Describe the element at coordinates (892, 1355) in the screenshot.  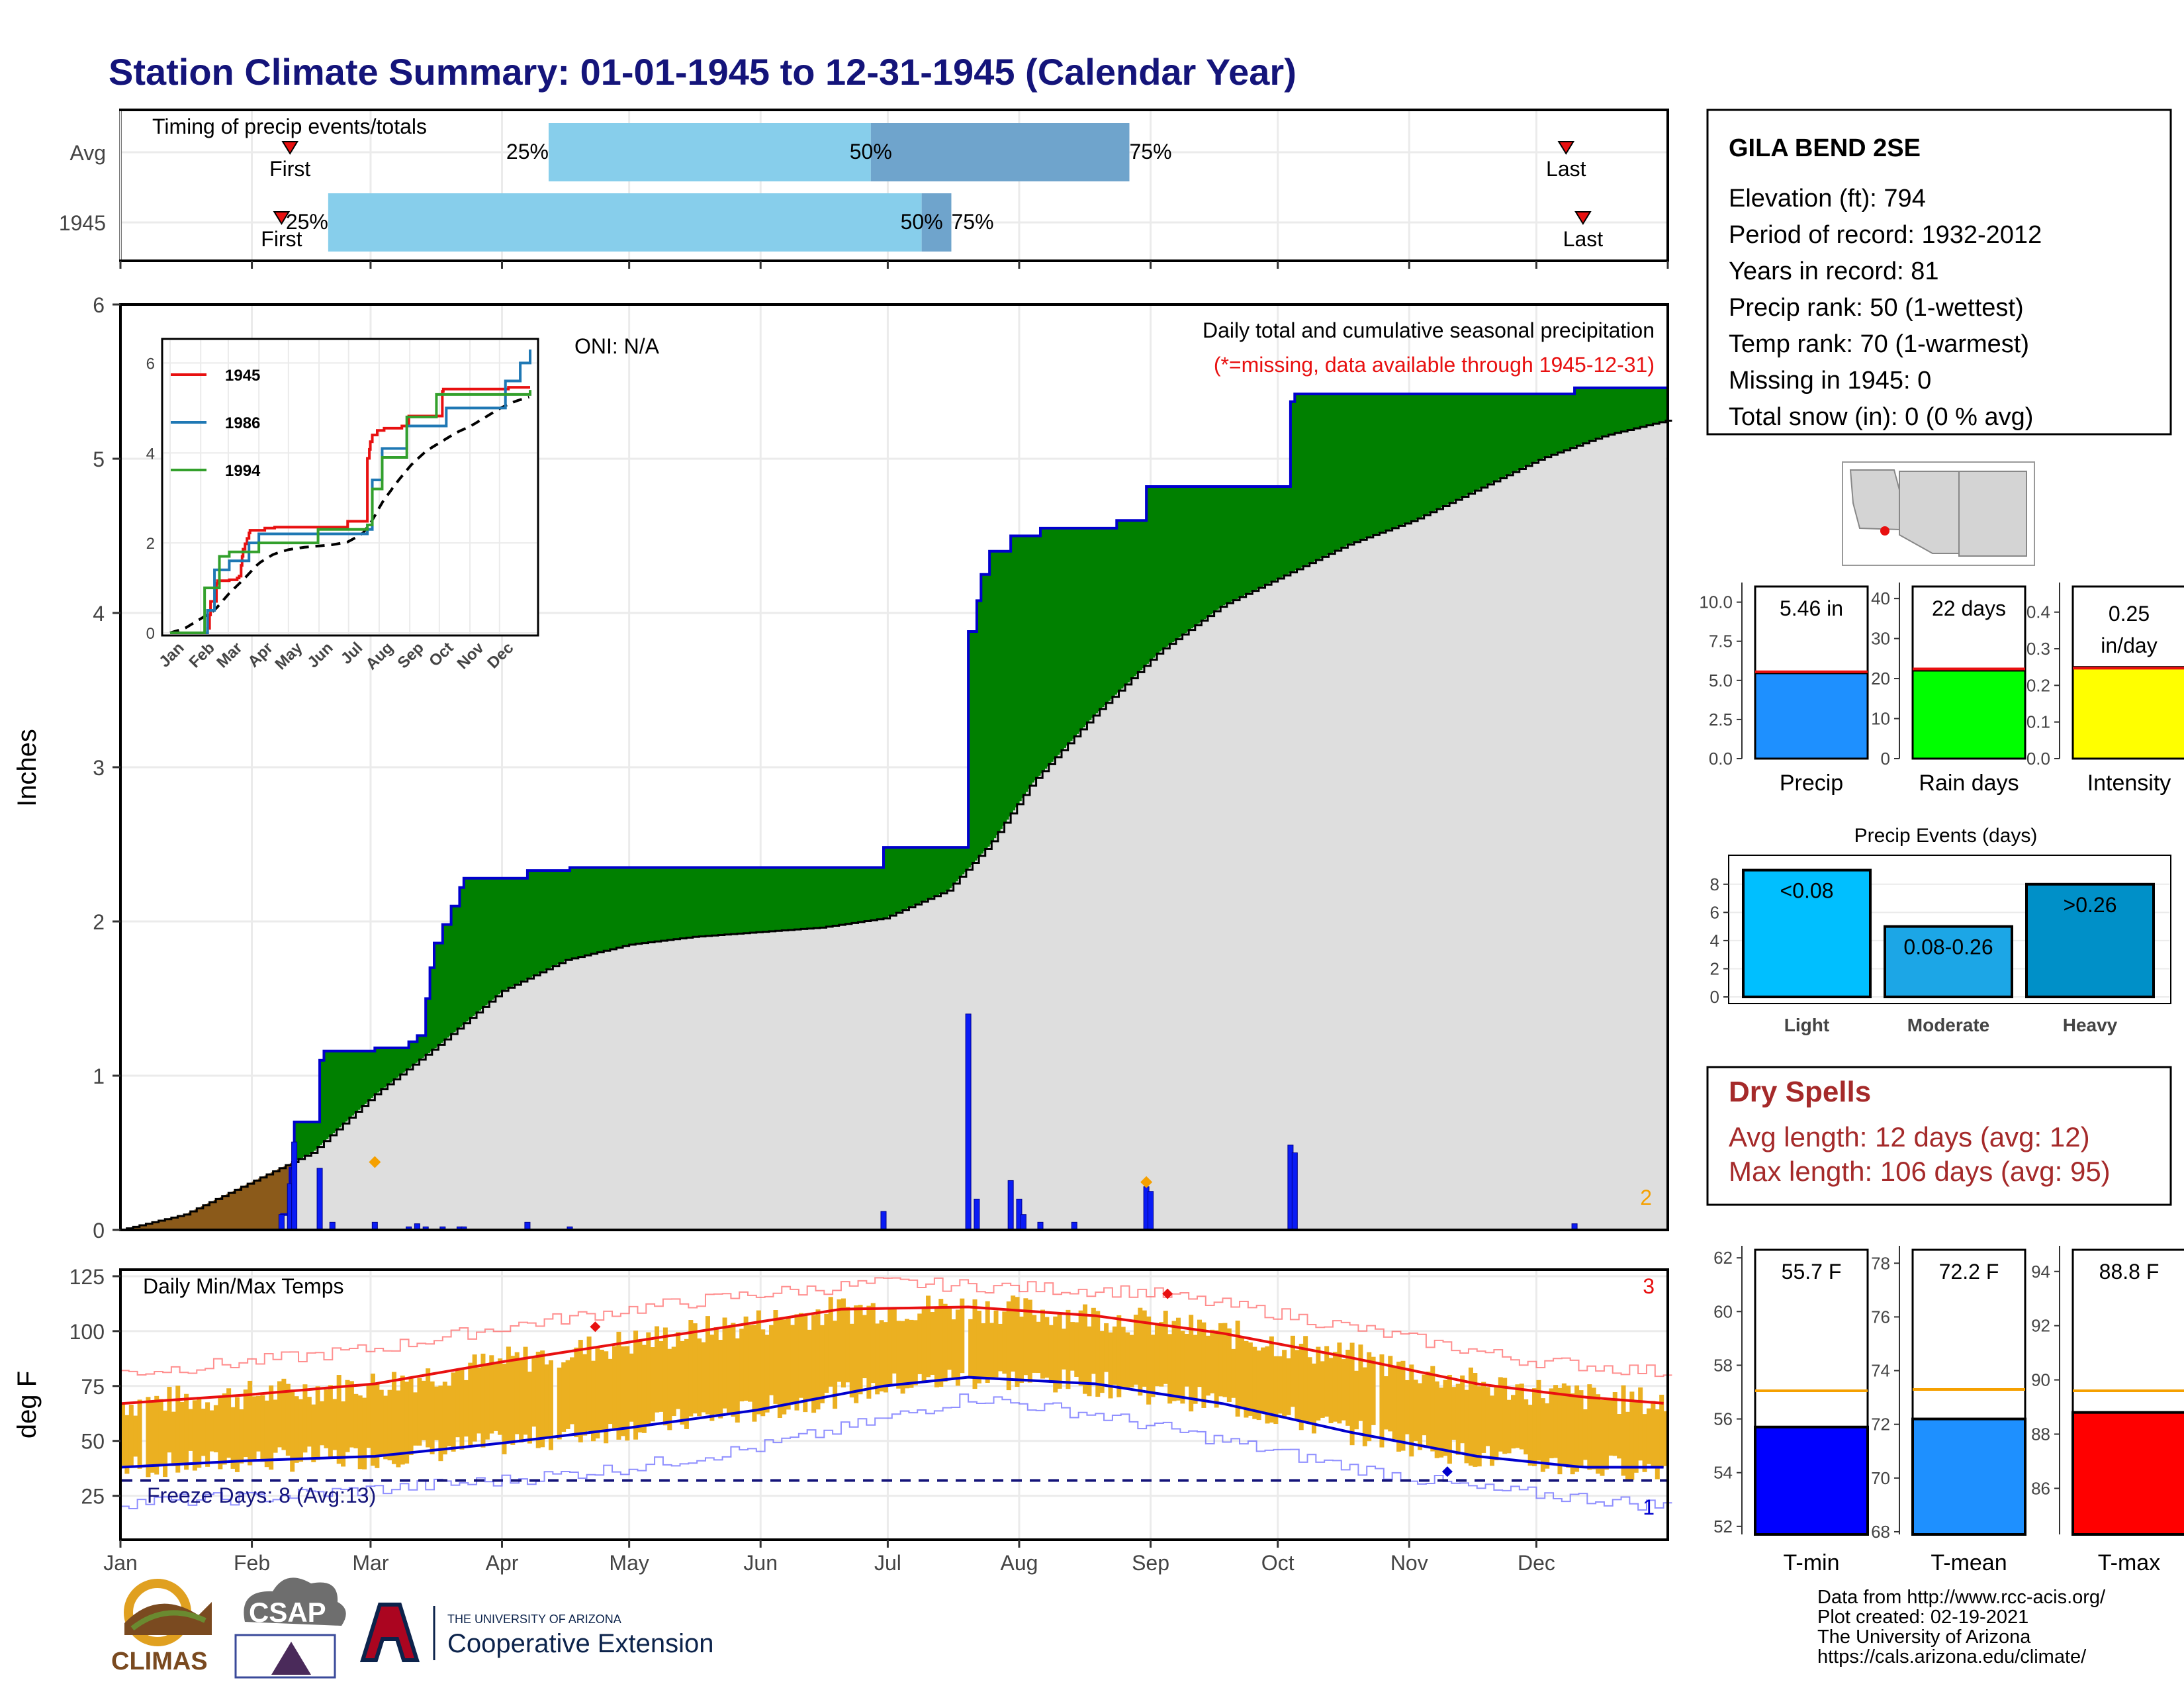
I see `normal-max-line` at that location.